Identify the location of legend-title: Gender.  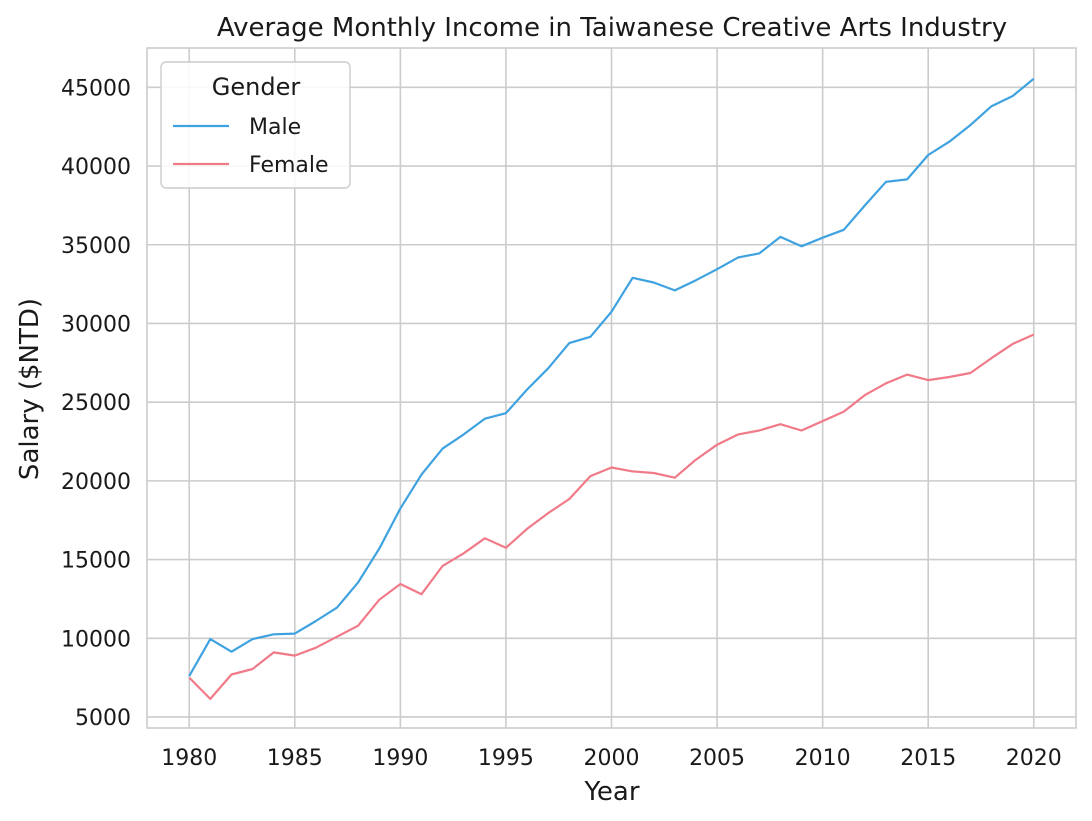
(256, 87).